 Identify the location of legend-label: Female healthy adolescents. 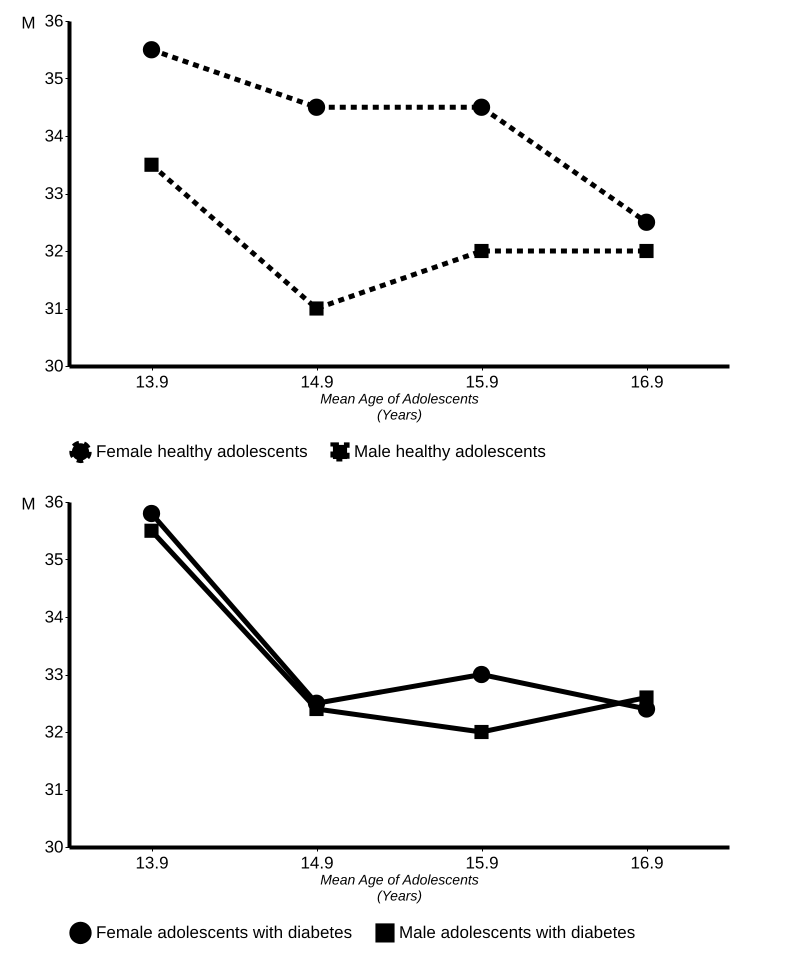
(202, 451).